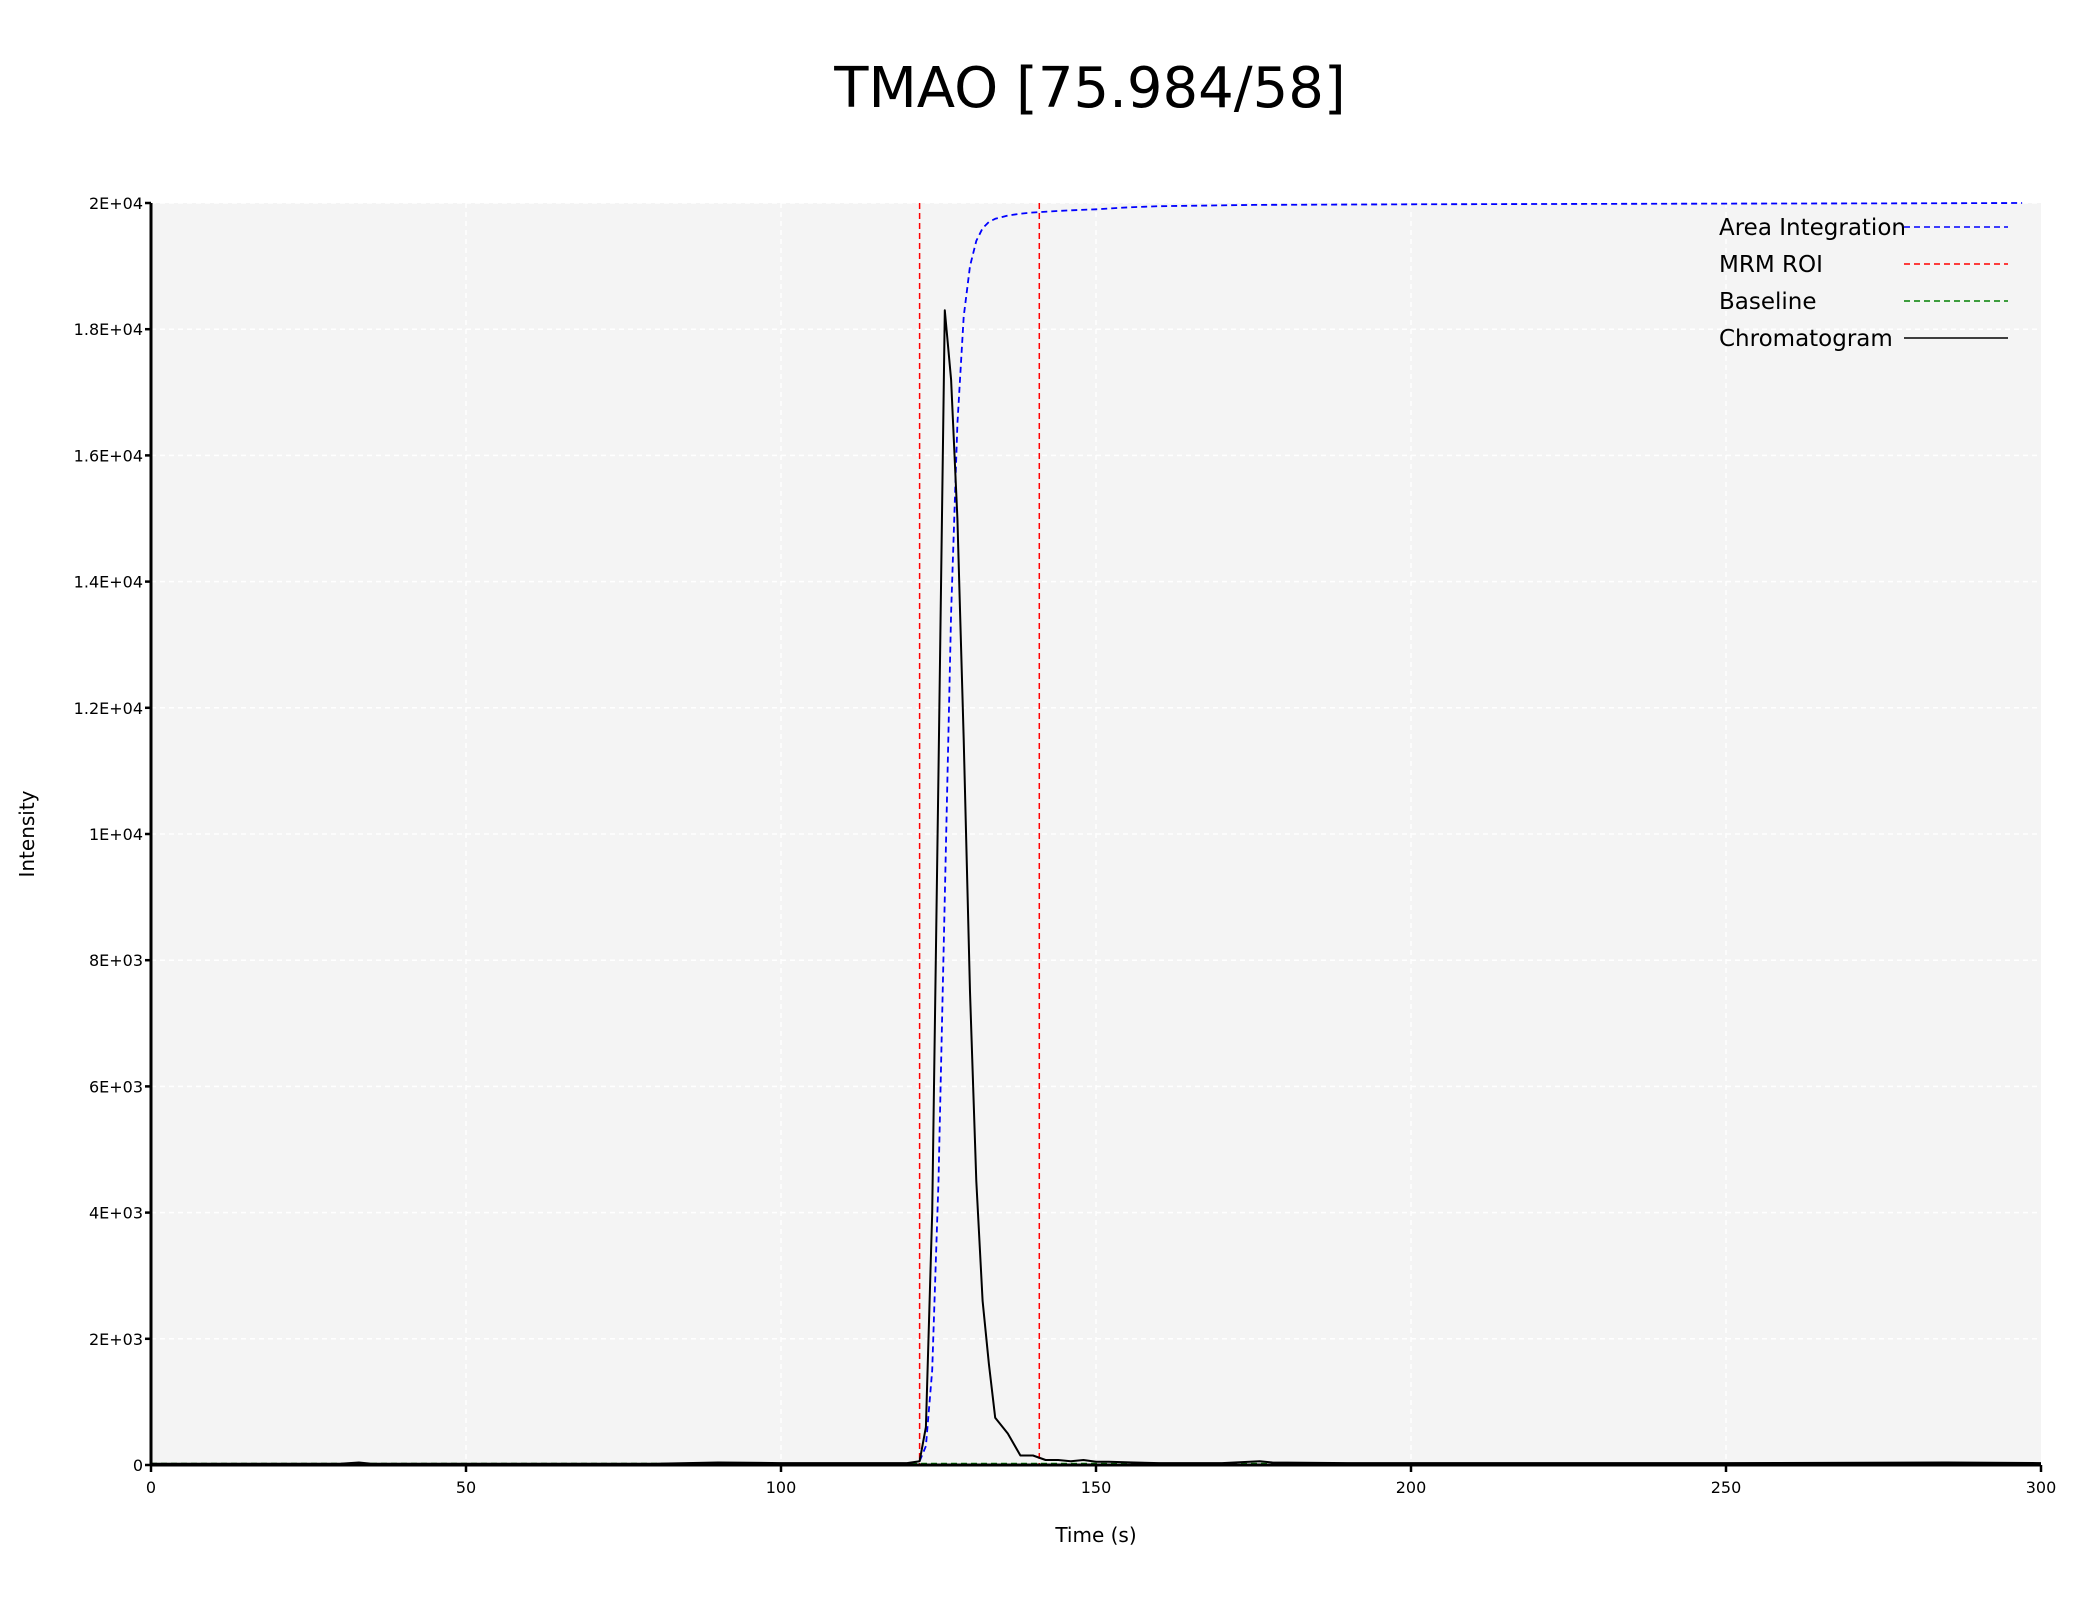 Image resolution: width=2100 pixels, height=1600 pixels. Describe the element at coordinates (151, 1487) in the screenshot. I see `x-tick-label: 0` at that location.